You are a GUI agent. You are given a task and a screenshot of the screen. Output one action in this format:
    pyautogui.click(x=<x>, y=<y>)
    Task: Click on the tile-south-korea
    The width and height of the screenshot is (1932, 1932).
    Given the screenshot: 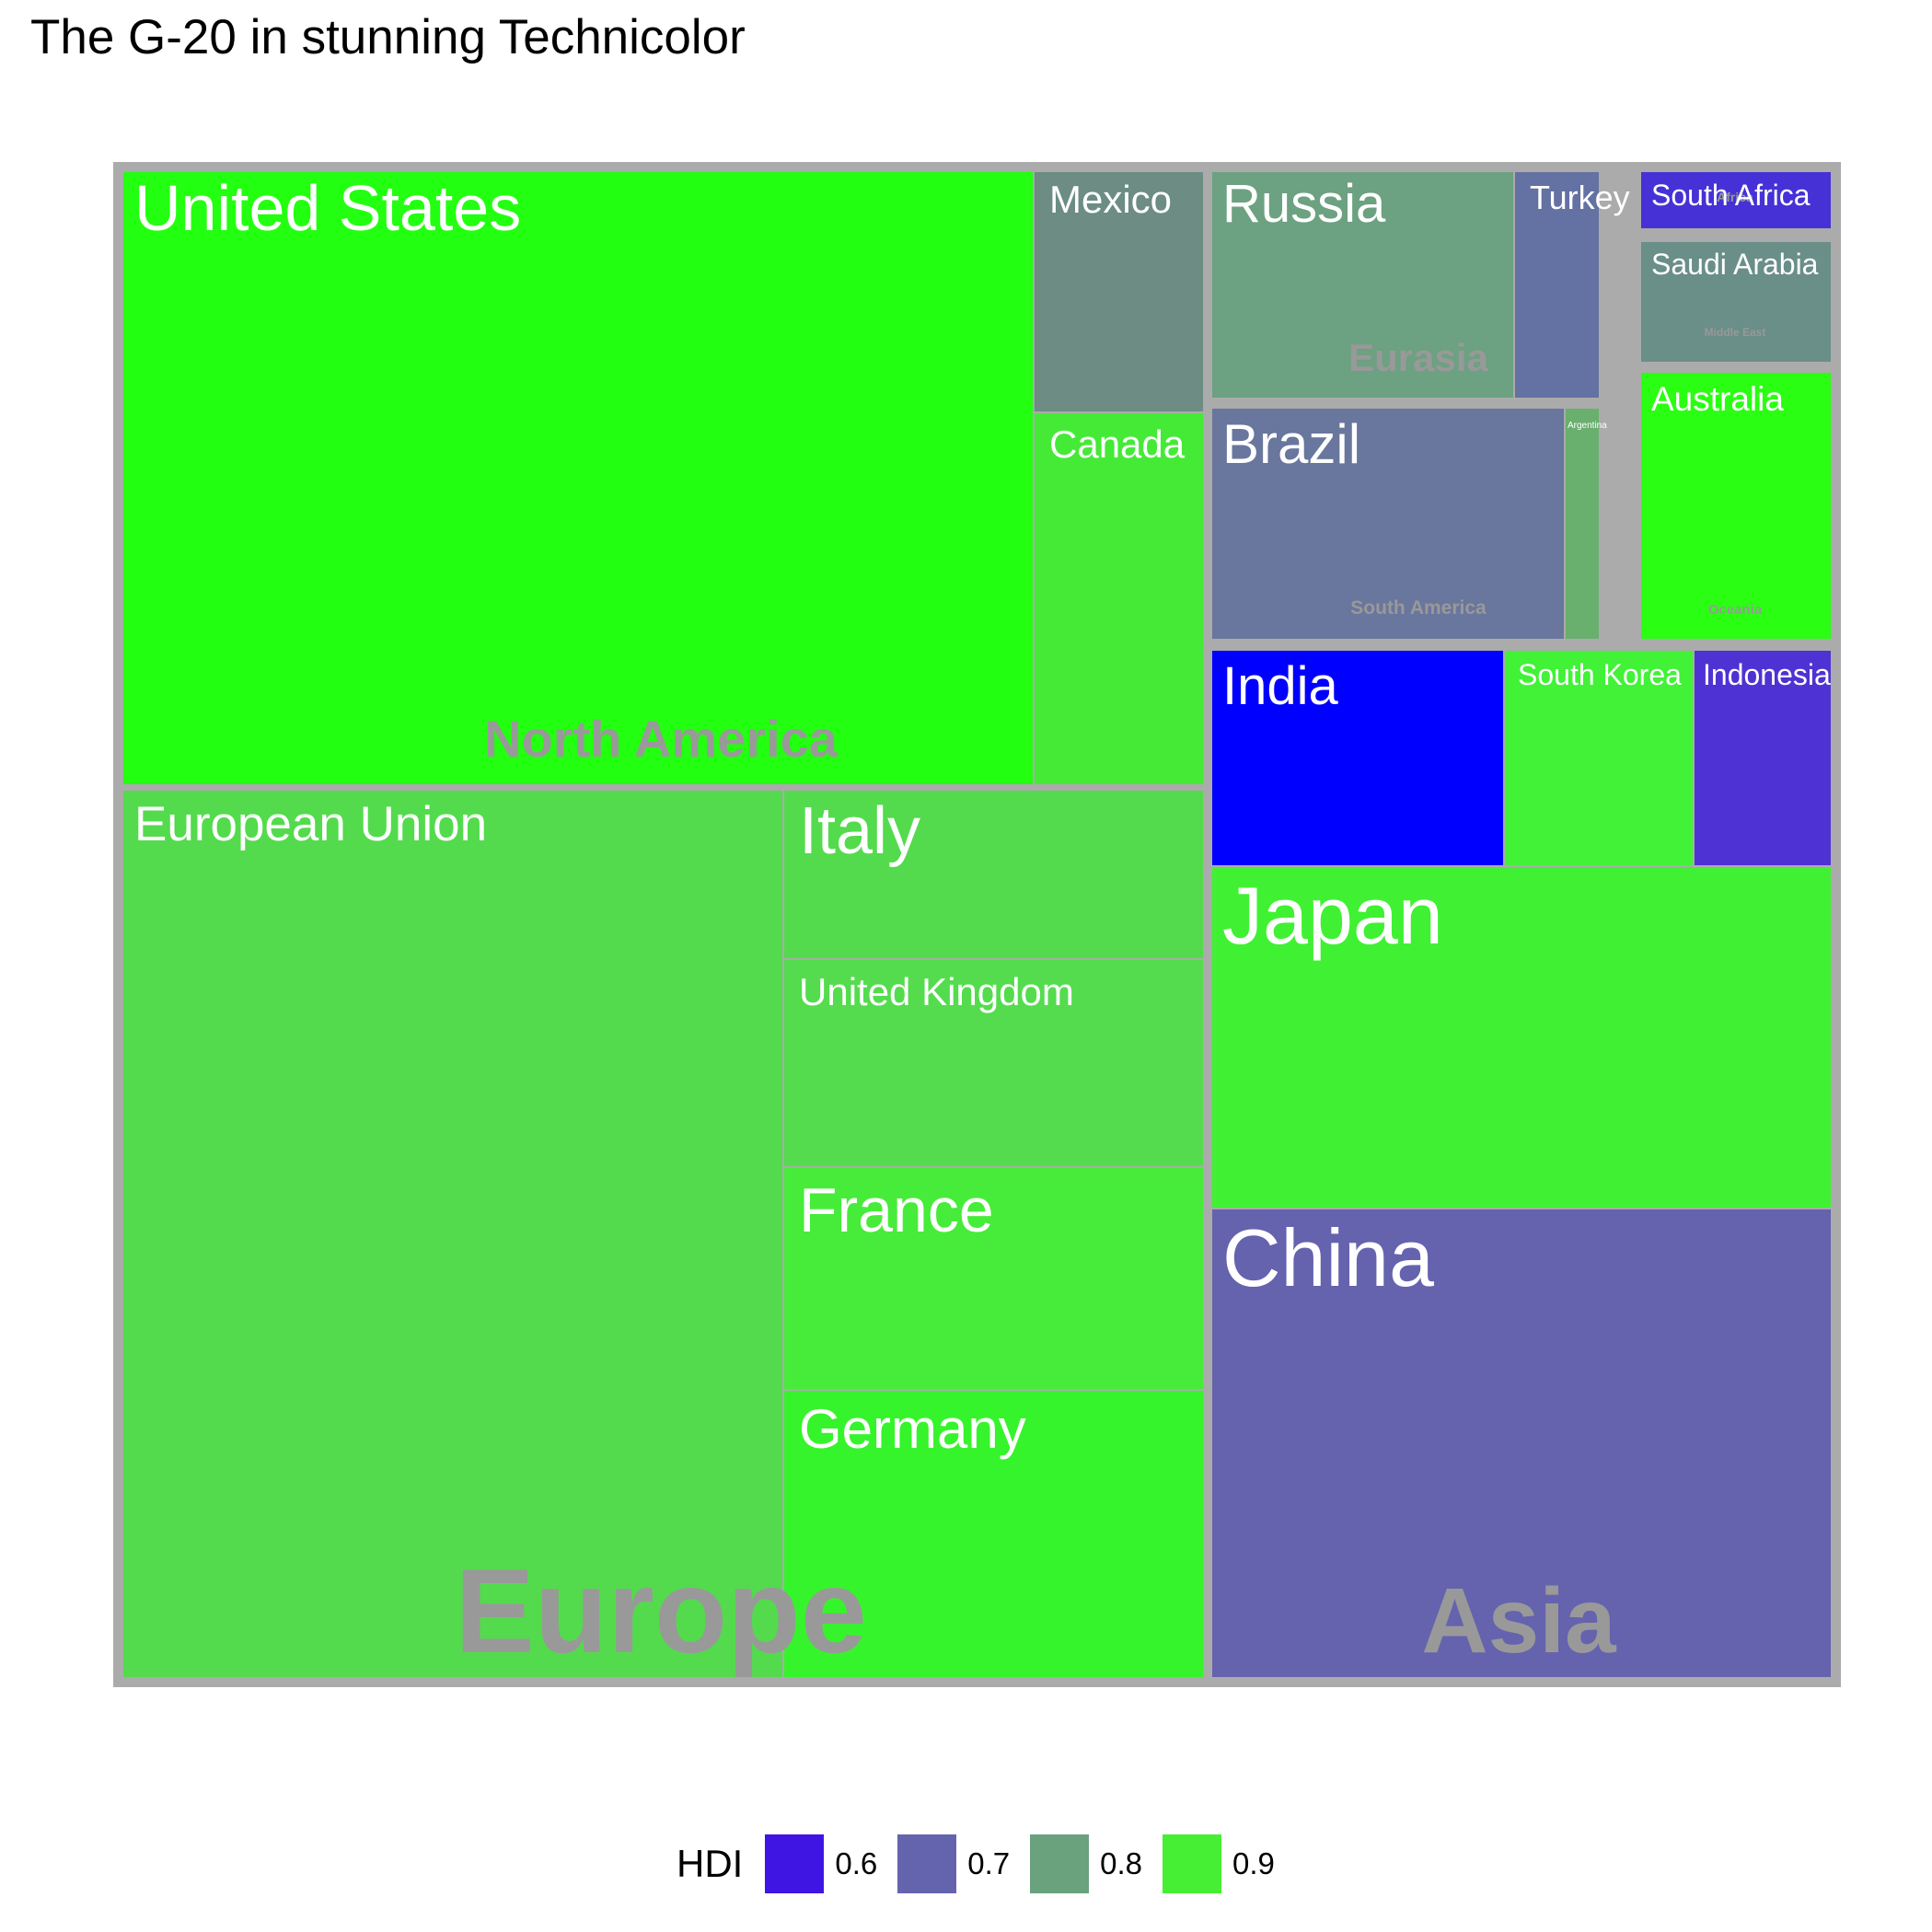 What is the action you would take?
    pyautogui.click(x=1599, y=758)
    